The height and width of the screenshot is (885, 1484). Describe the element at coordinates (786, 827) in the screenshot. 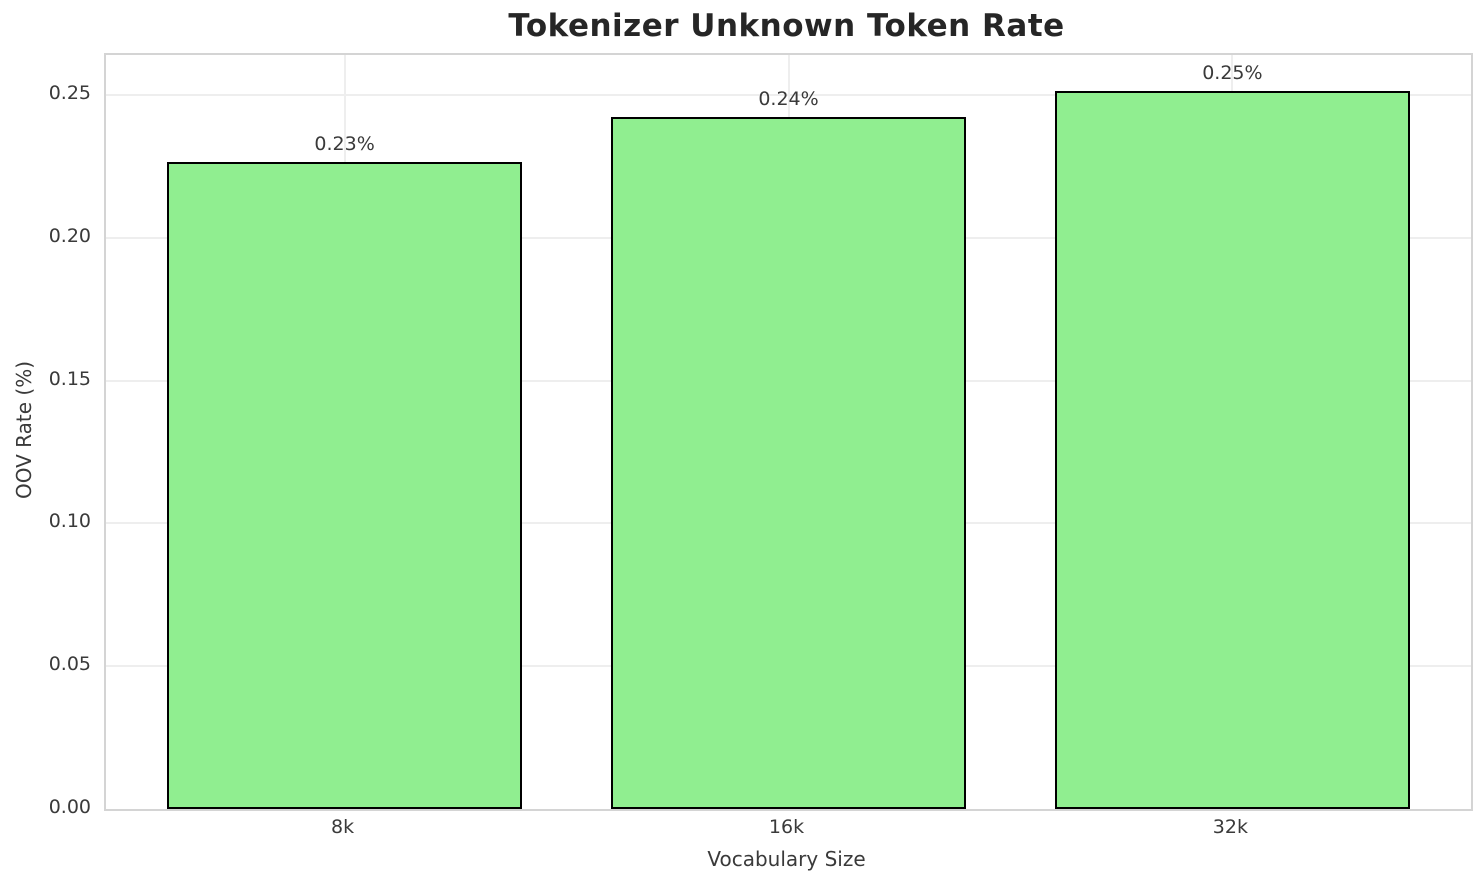

I see `x-tick-label: 16k` at that location.